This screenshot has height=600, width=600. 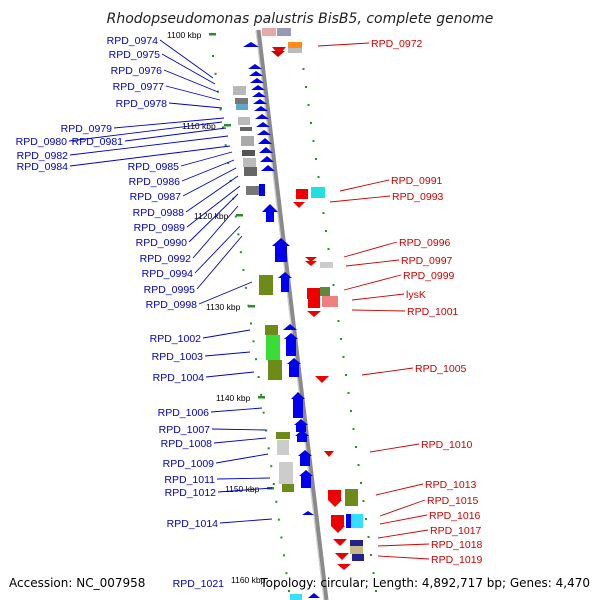 I want to click on gene-label-left: RPD_1008, so click(x=187, y=444).